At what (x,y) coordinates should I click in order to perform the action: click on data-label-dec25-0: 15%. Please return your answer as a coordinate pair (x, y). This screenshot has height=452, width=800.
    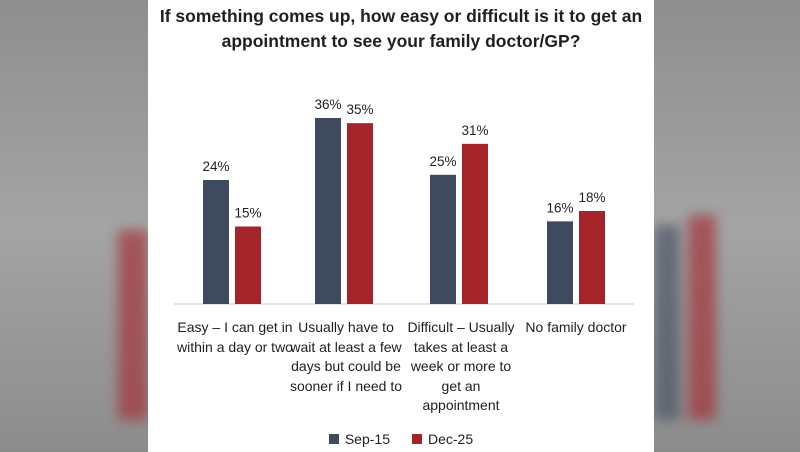
    Looking at the image, I should click on (247, 213).